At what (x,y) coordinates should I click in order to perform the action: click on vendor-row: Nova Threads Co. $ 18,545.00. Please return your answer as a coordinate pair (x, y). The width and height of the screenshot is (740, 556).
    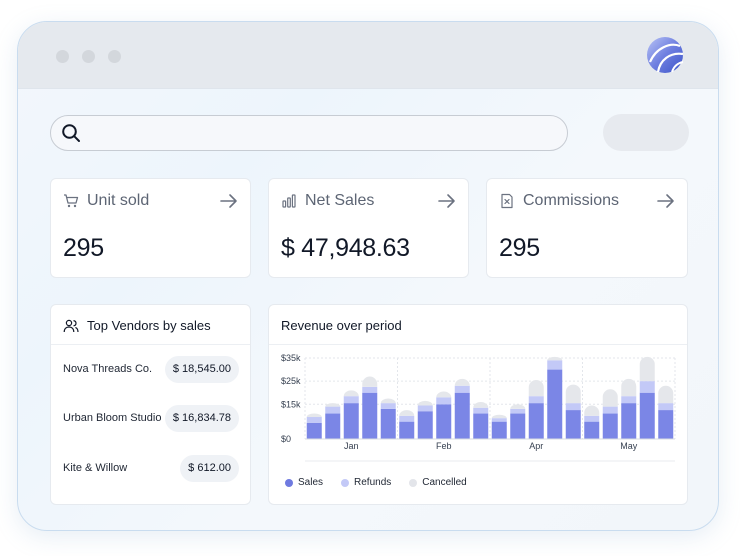
    Looking at the image, I should click on (151, 370).